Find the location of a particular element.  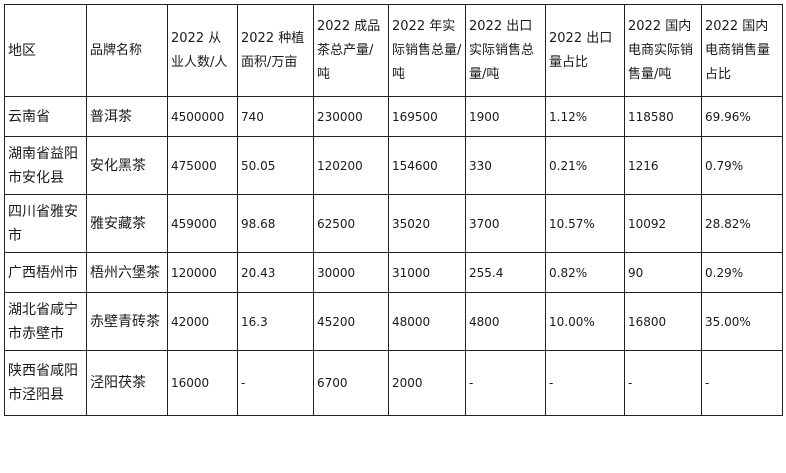

cell-actual-sales: 31000 is located at coordinates (427, 272).